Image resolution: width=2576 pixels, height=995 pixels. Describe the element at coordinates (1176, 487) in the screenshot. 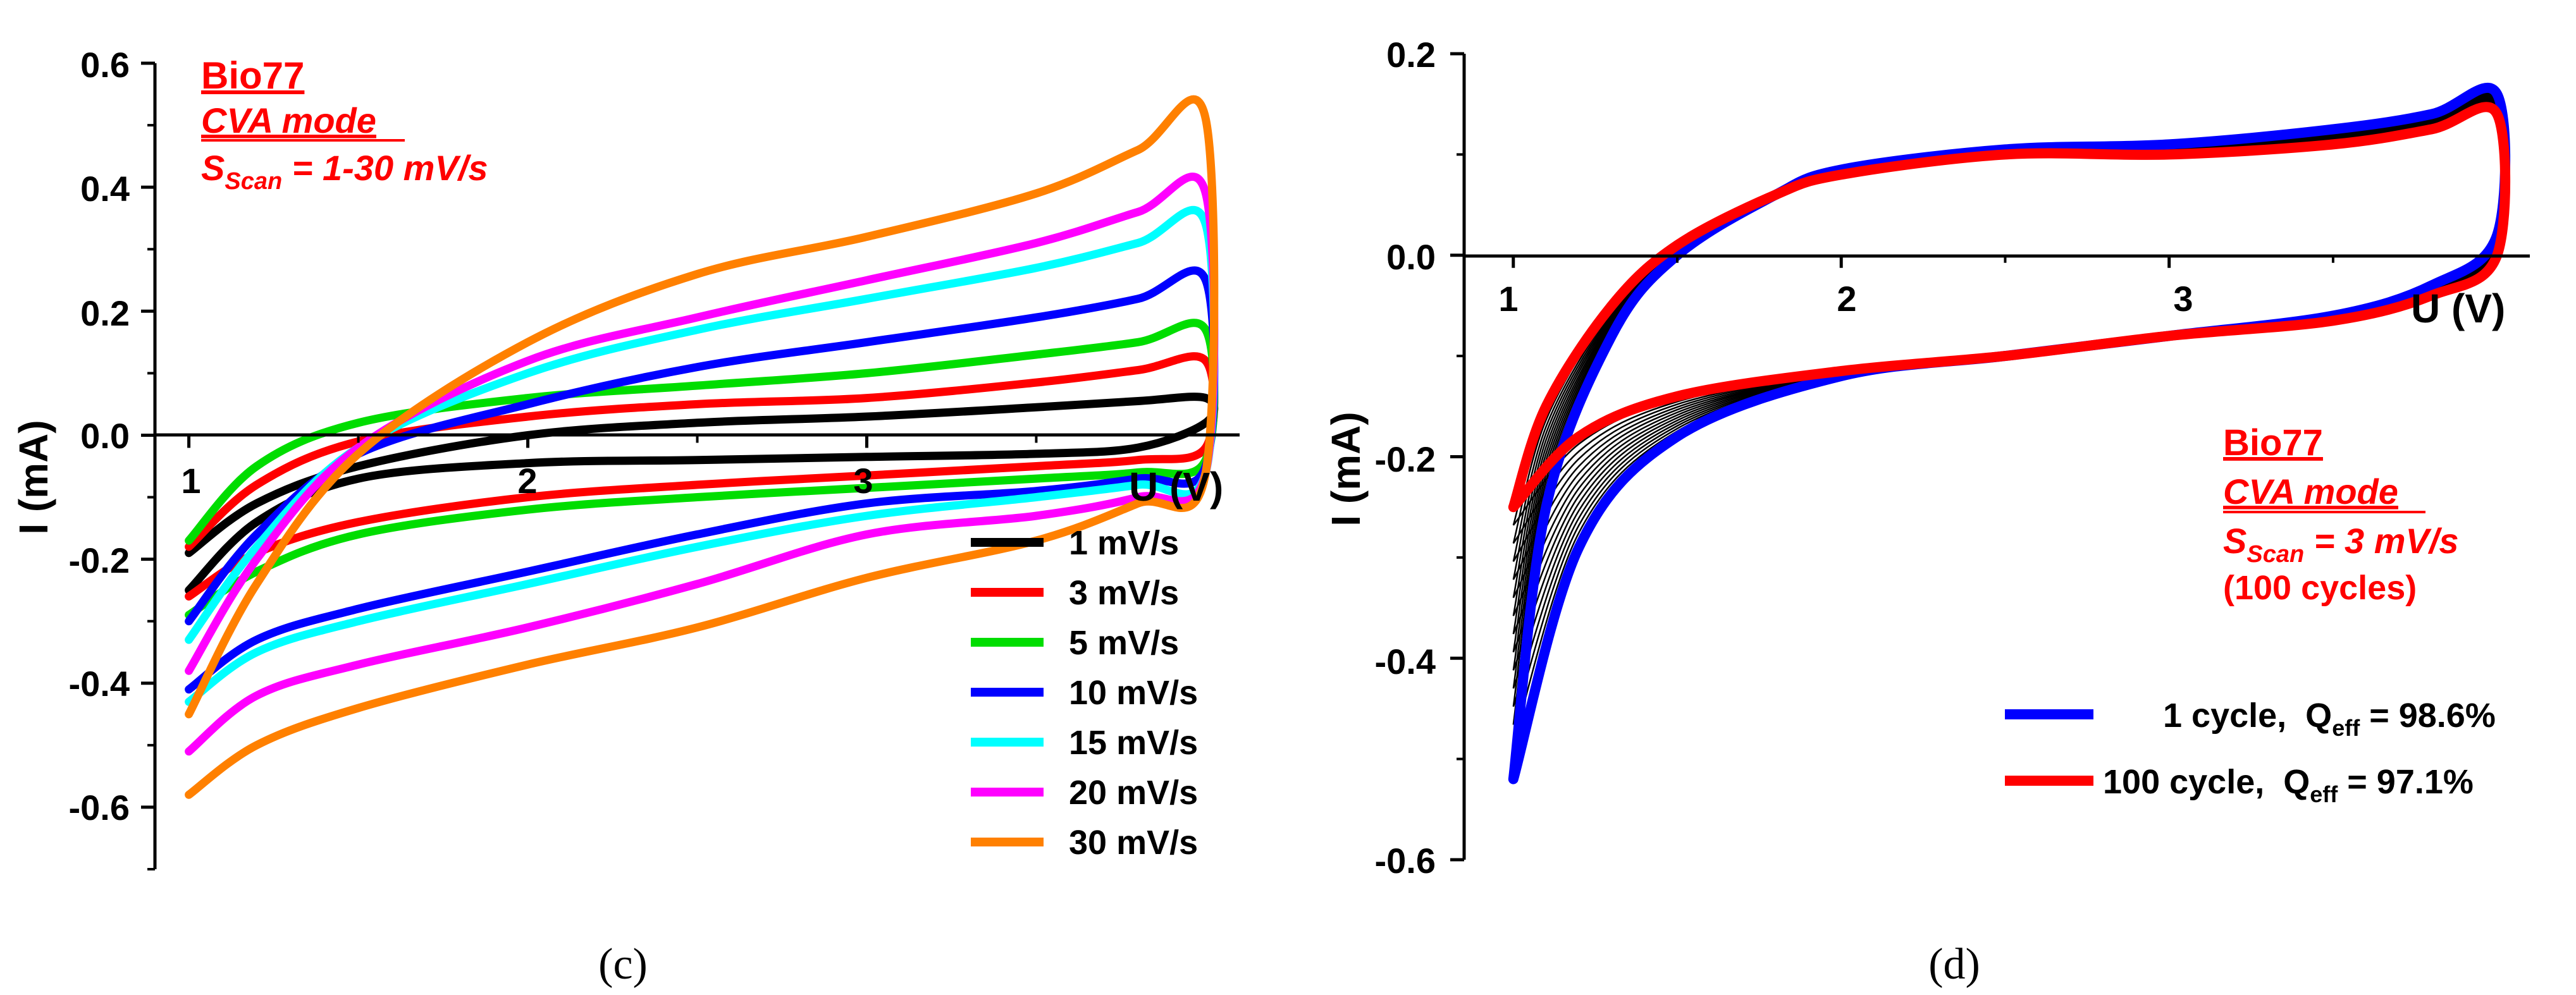

I see `c-x-axis-label: U (V)` at that location.